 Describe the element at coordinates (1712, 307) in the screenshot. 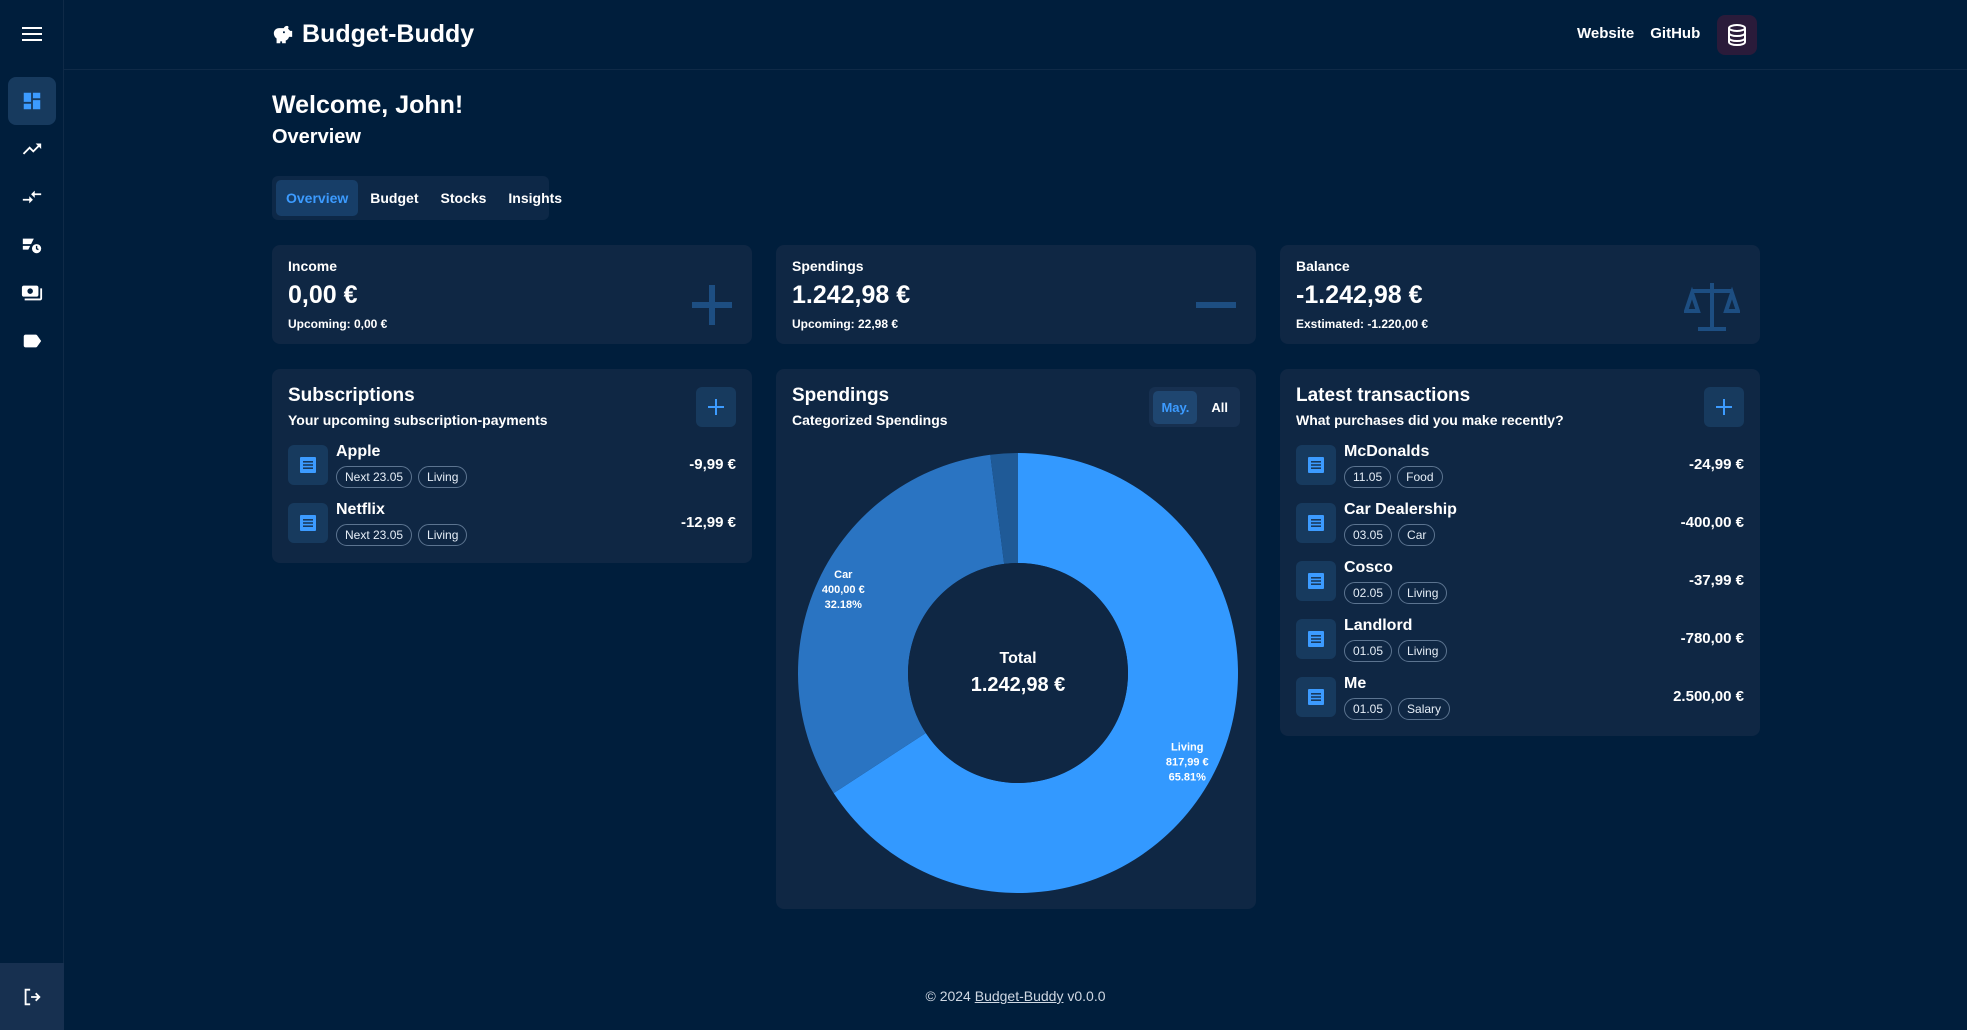

I see `scale-icon` at that location.